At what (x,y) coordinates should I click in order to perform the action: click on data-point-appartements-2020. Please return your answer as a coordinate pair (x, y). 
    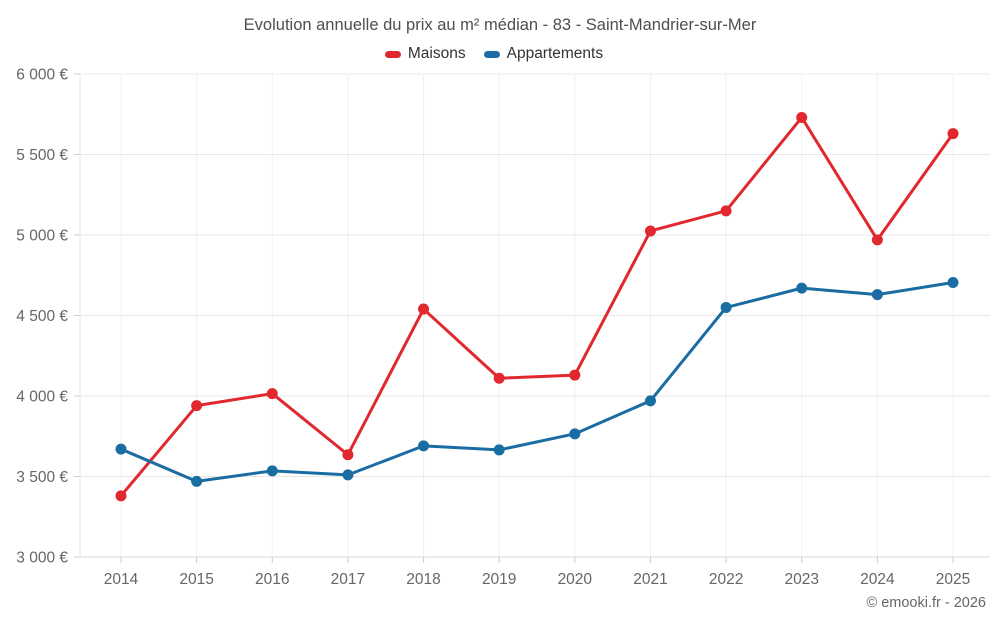
    Looking at the image, I should click on (575, 434).